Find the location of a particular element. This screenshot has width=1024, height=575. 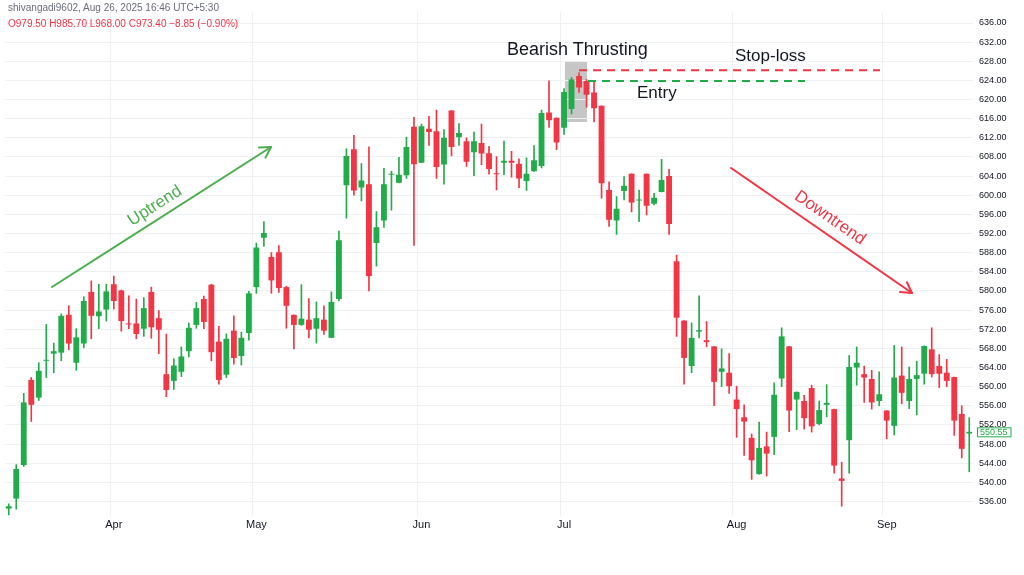

x-tick-label: Jul is located at coordinates (564, 524).